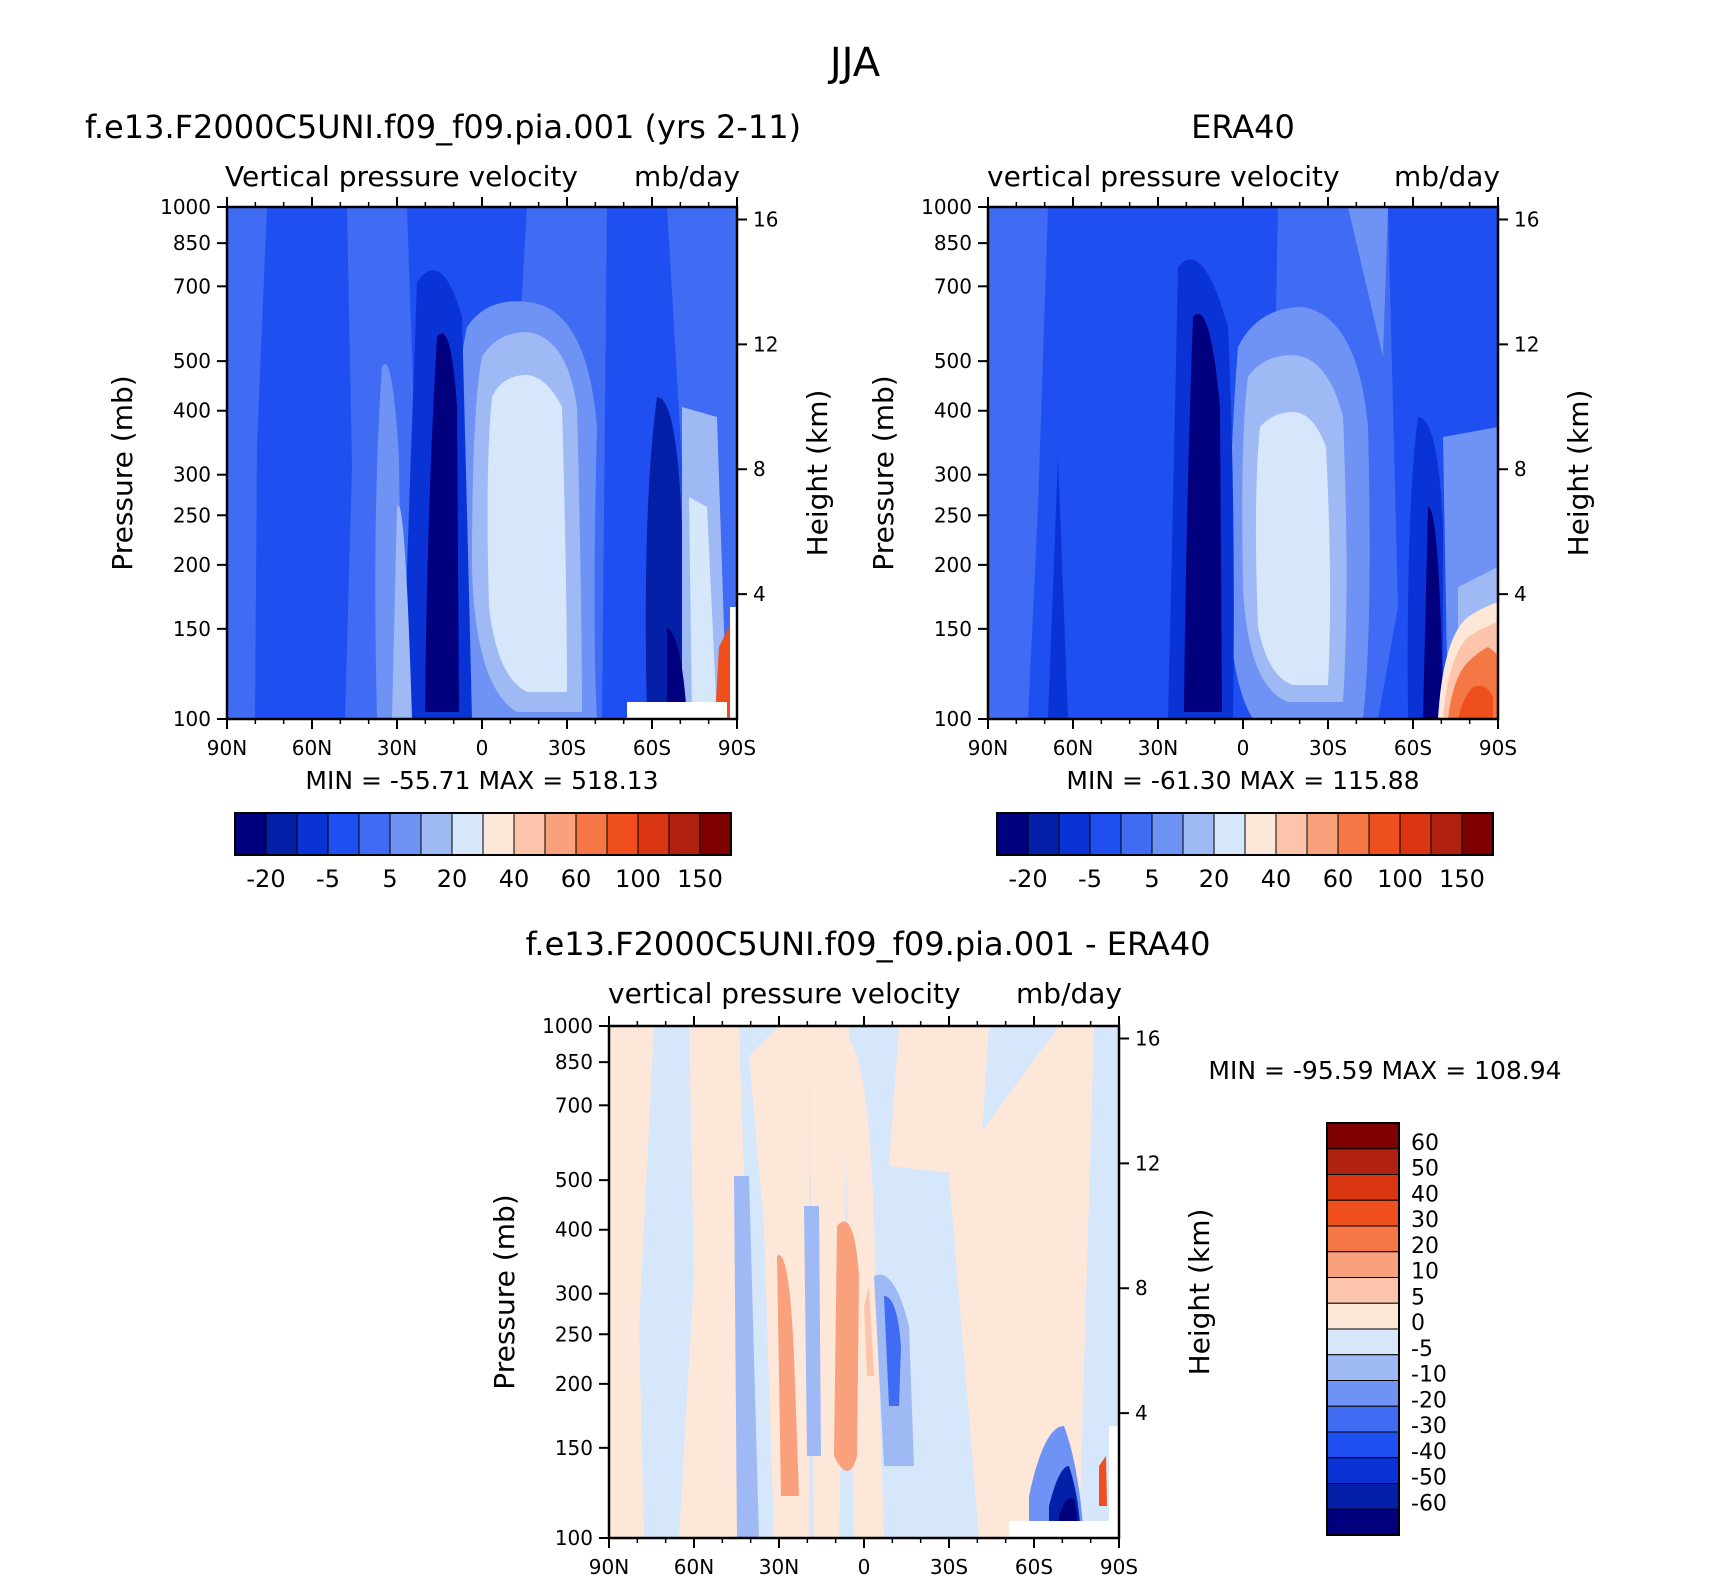  Describe the element at coordinates (1462, 879) in the screenshot. I see `colorbar-label: 150` at that location.